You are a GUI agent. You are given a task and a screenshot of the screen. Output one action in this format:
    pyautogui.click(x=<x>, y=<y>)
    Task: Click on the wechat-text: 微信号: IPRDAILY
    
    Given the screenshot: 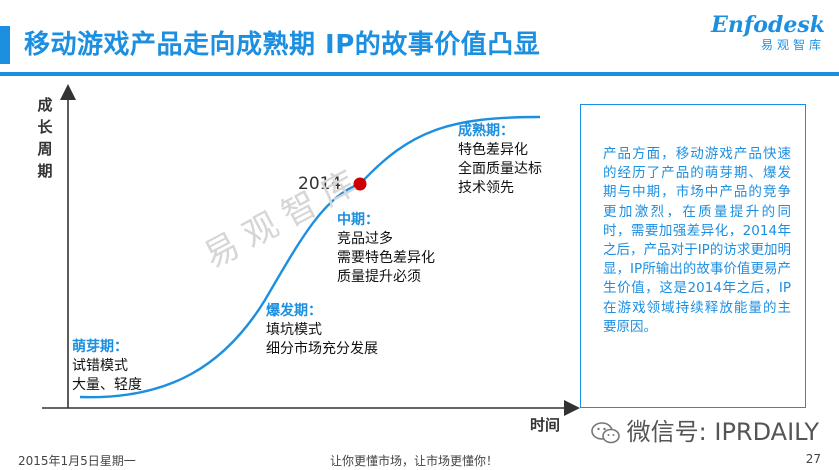 What is the action you would take?
    pyautogui.click(x=722, y=432)
    